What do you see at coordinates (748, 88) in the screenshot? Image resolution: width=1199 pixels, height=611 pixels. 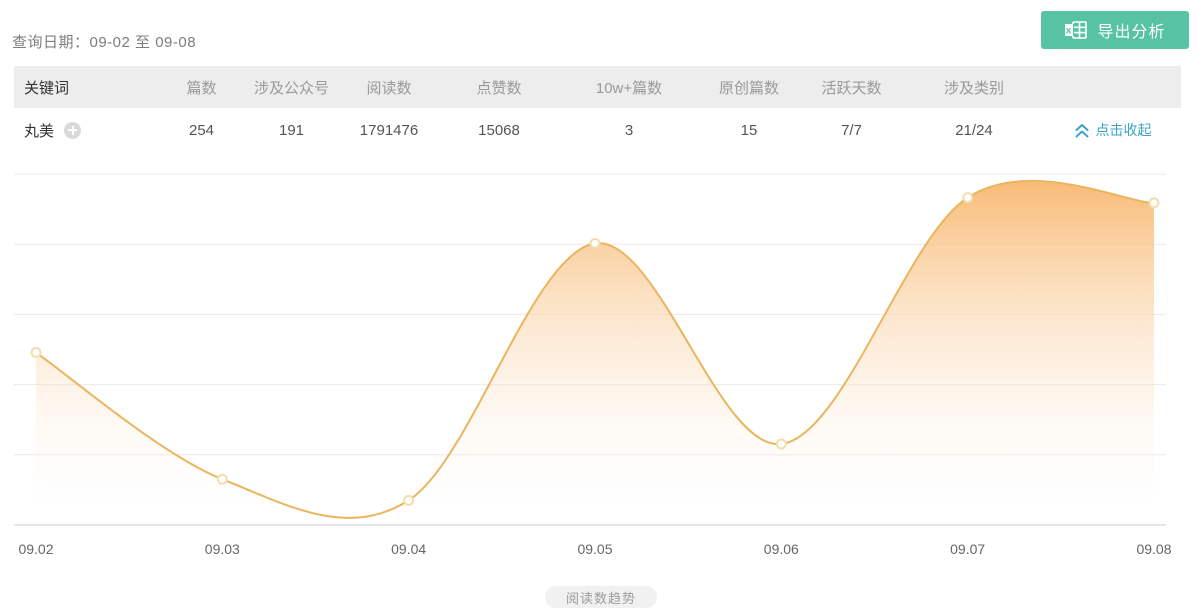 I see `col-header-original: 原创篇数` at bounding box center [748, 88].